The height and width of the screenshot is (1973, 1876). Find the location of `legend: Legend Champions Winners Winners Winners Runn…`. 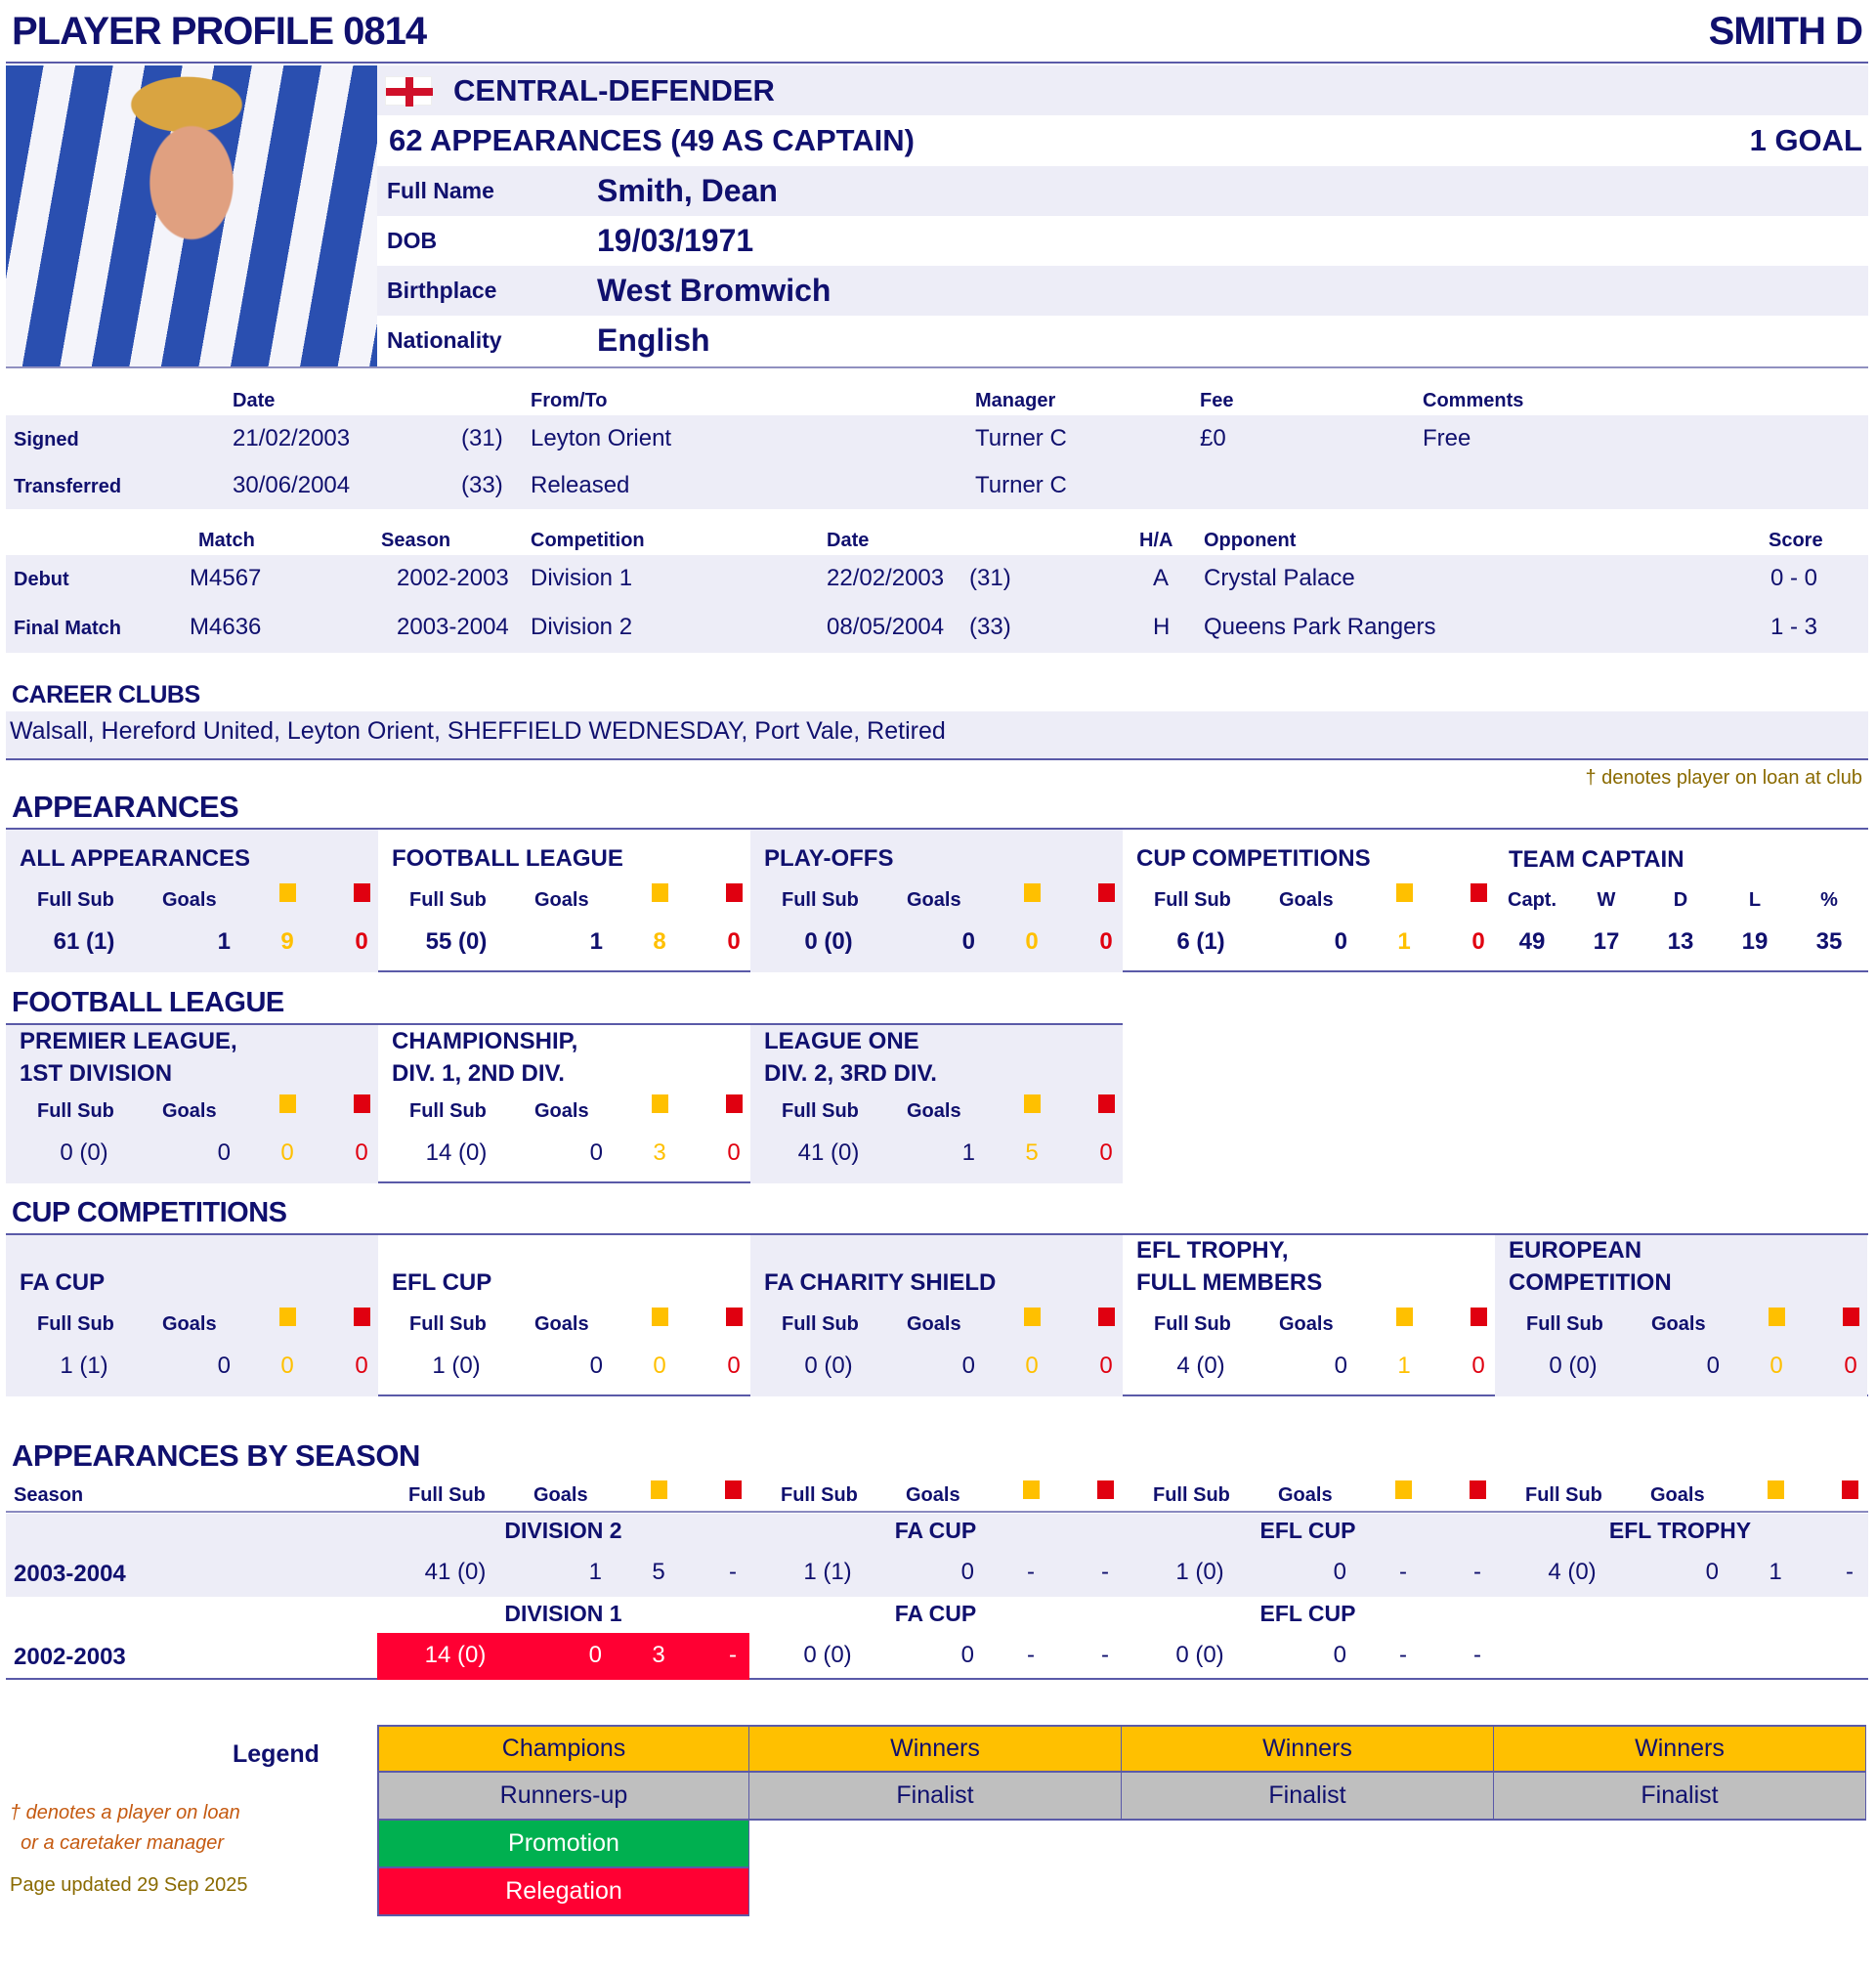

legend: Legend Champions Winners Winners Winners Runn… is located at coordinates (938, 1822).